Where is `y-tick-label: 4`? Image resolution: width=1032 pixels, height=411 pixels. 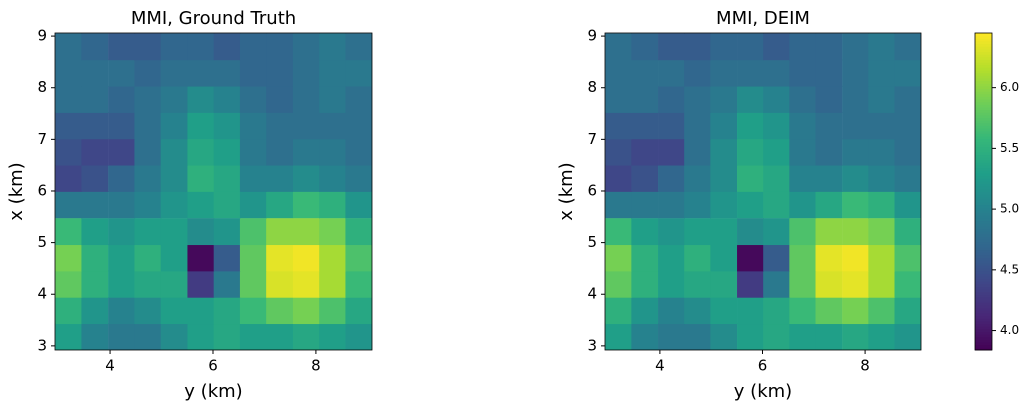
y-tick-label: 4 is located at coordinates (592, 294).